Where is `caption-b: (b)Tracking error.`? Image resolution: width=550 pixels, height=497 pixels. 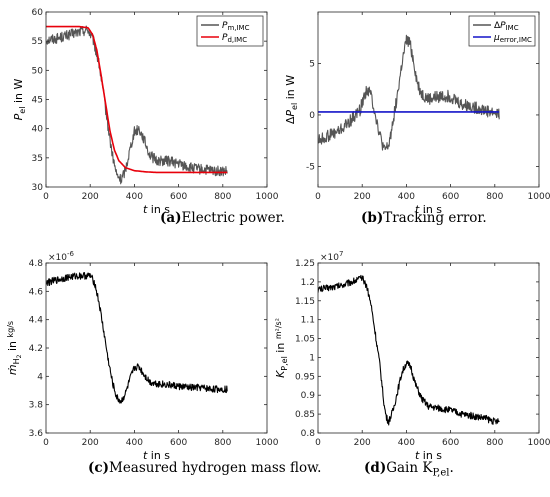 caption-b: (b)Tracking error. is located at coordinates (424, 218).